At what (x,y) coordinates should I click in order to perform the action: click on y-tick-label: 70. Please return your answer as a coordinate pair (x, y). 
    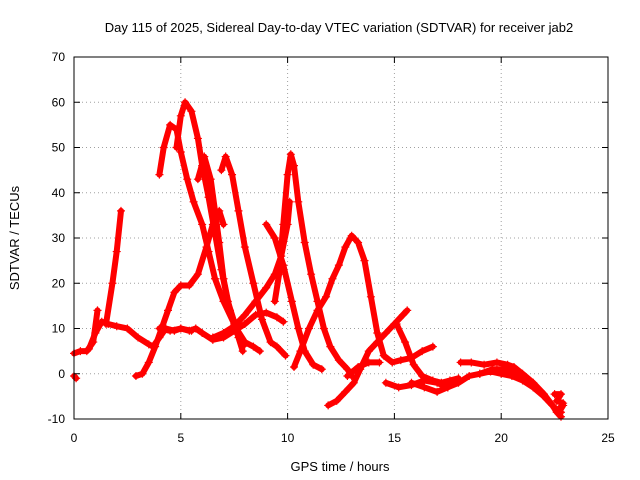
    Looking at the image, I should click on (59, 57).